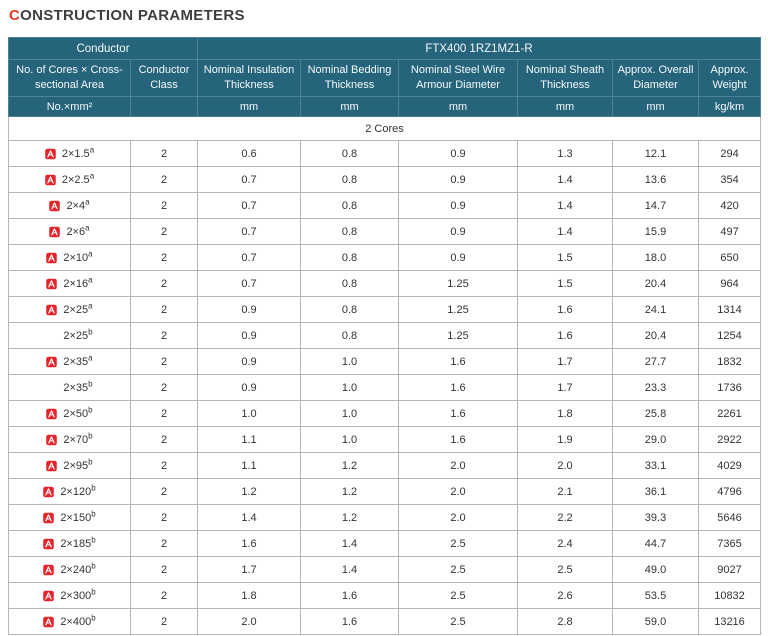 Image resolution: width=768 pixels, height=636 pixels. Describe the element at coordinates (729, 517) in the screenshot. I see `value-cell-weight: 5646` at that location.